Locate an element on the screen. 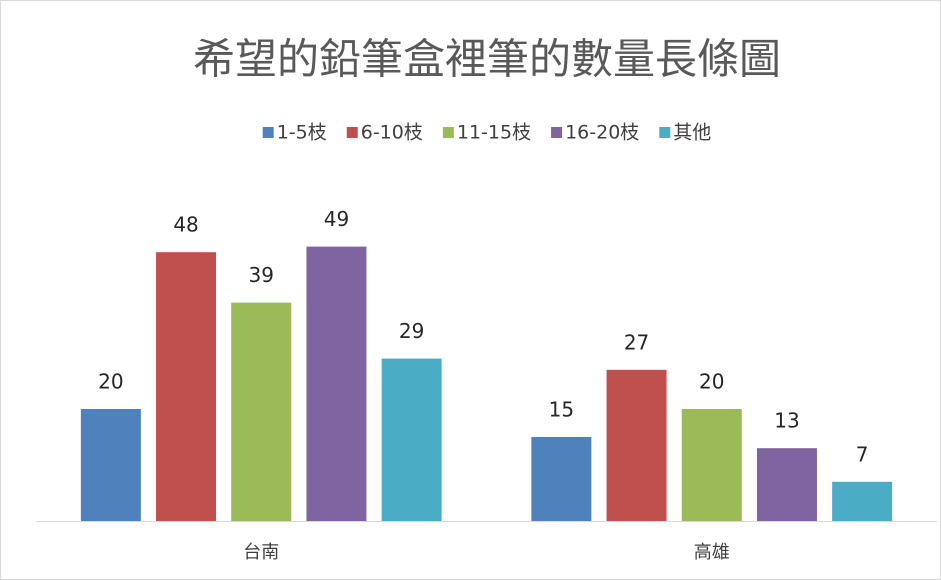 The image size is (941, 580). legend-label: 其他 is located at coordinates (692, 133).